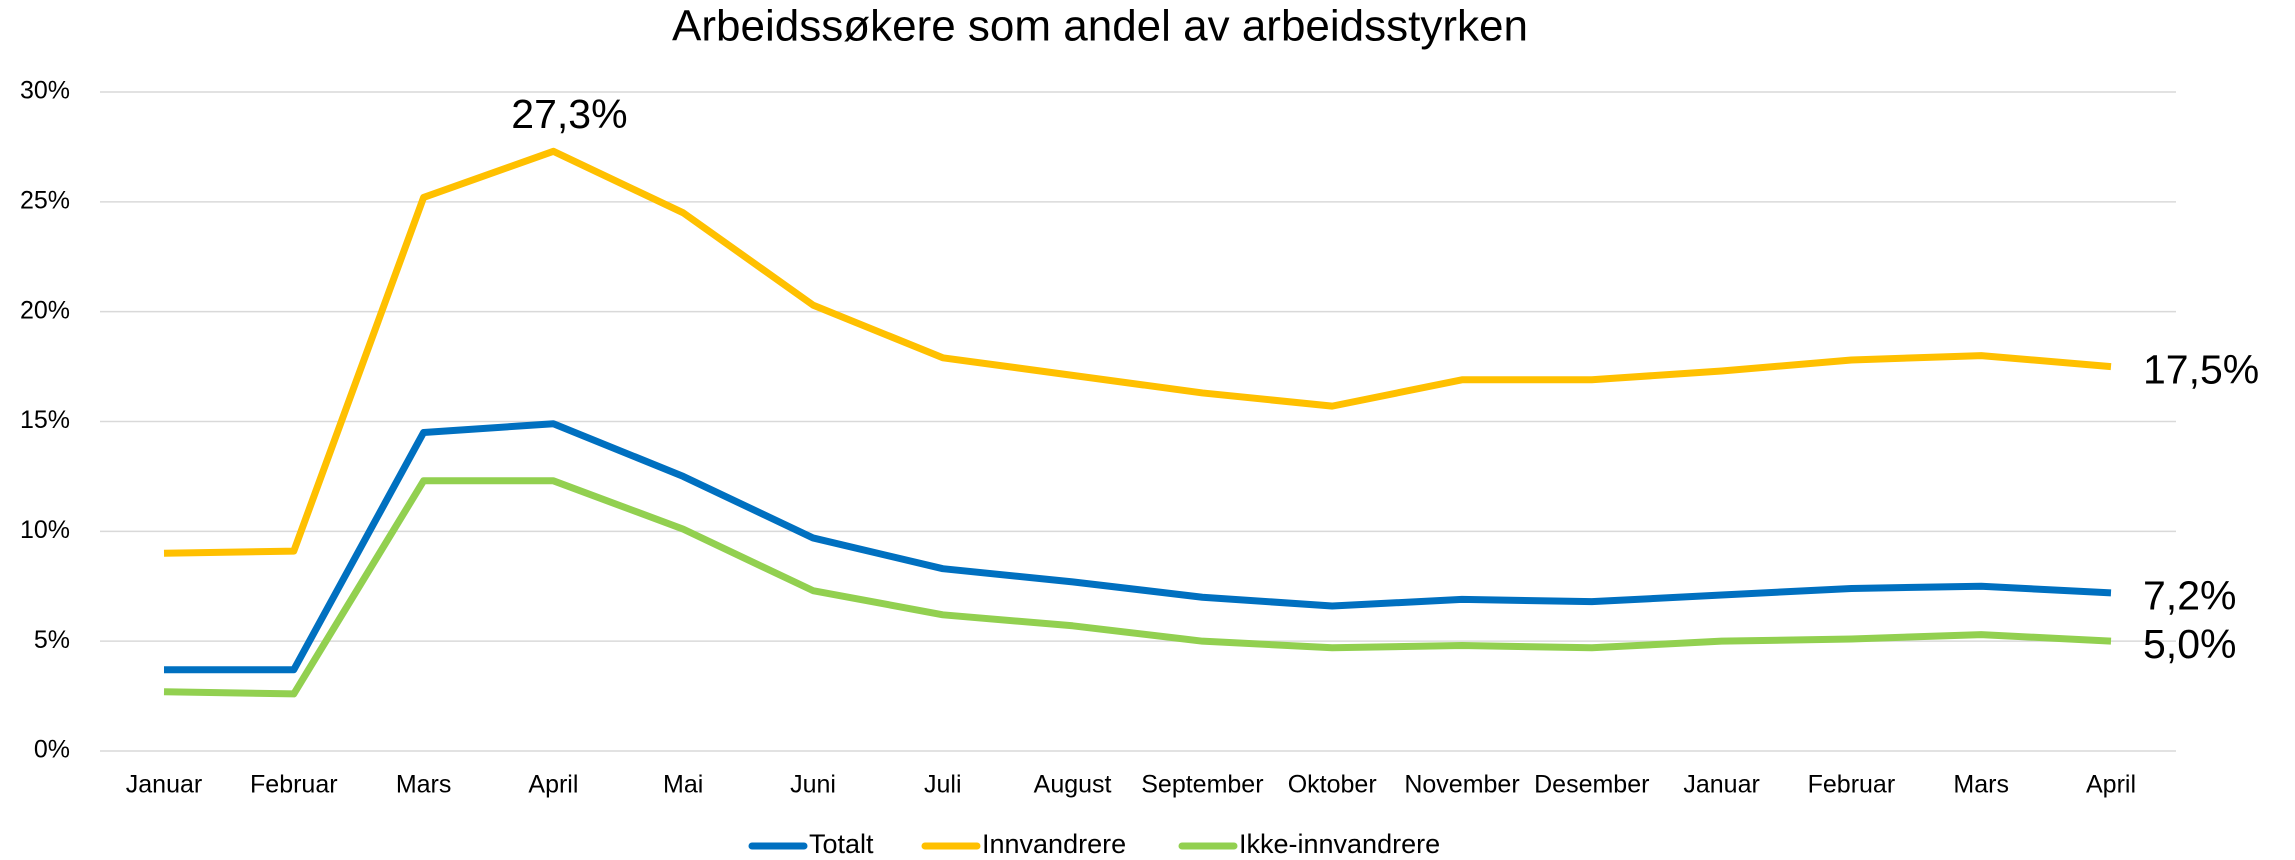 This screenshot has height=860, width=2295. What do you see at coordinates (52, 640) in the screenshot?
I see `y-tick-label: 5%` at bounding box center [52, 640].